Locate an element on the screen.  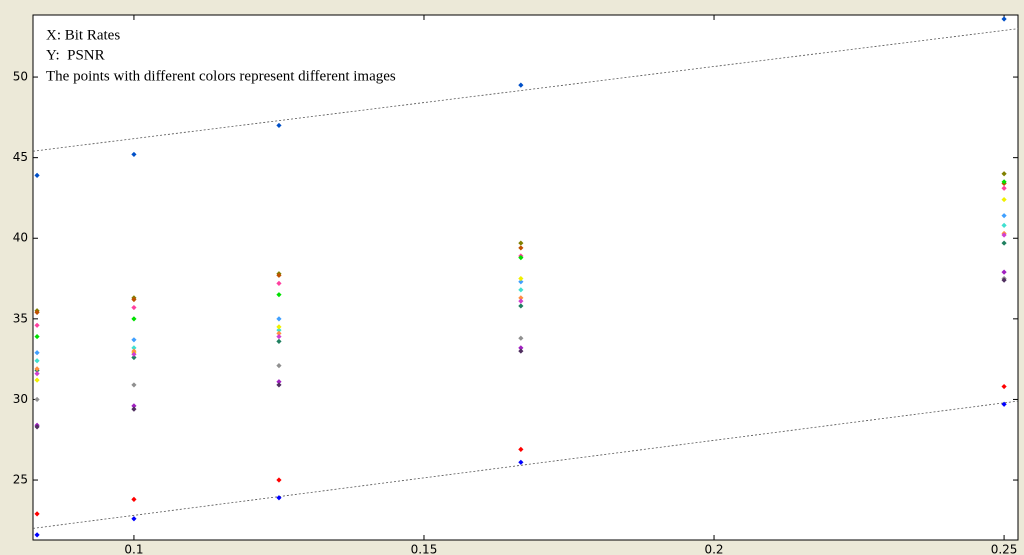
x-tick-label: 0.1 is located at coordinates (133, 549).